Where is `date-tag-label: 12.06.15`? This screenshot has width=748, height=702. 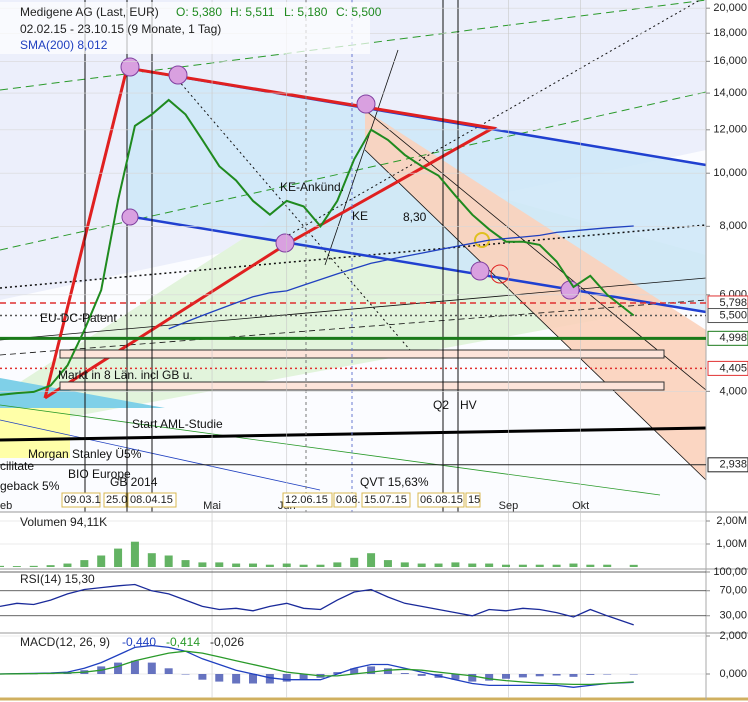
date-tag-label: 12.06.15 is located at coordinates (306, 500).